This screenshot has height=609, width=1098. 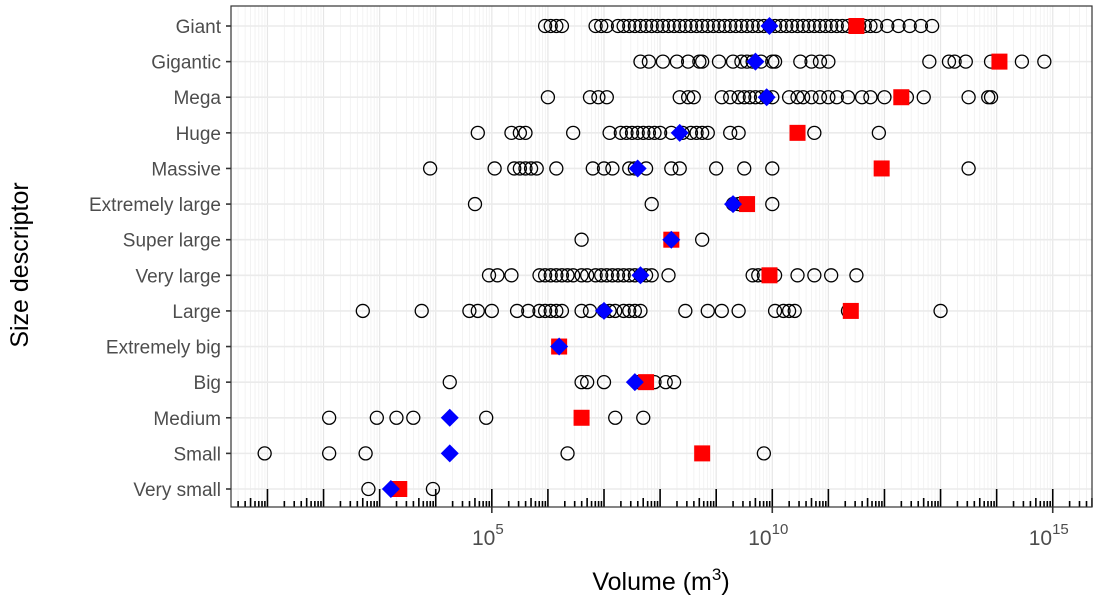 I want to click on y-tick-label: Big, so click(x=207, y=383).